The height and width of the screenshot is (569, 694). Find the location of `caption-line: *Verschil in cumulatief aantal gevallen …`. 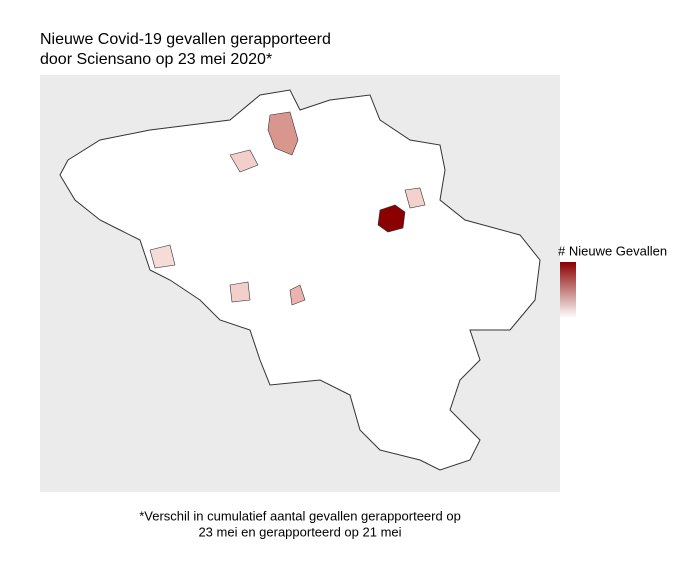

caption-line: *Verschil in cumulatief aantal gevallen … is located at coordinates (300, 515).